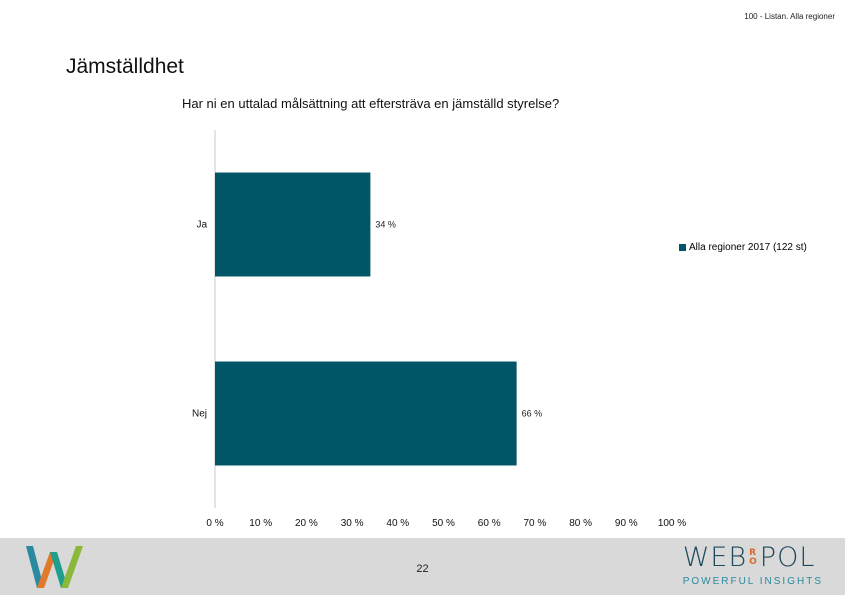 The image size is (845, 595). I want to click on x-tick-label: 0 %, so click(214, 523).